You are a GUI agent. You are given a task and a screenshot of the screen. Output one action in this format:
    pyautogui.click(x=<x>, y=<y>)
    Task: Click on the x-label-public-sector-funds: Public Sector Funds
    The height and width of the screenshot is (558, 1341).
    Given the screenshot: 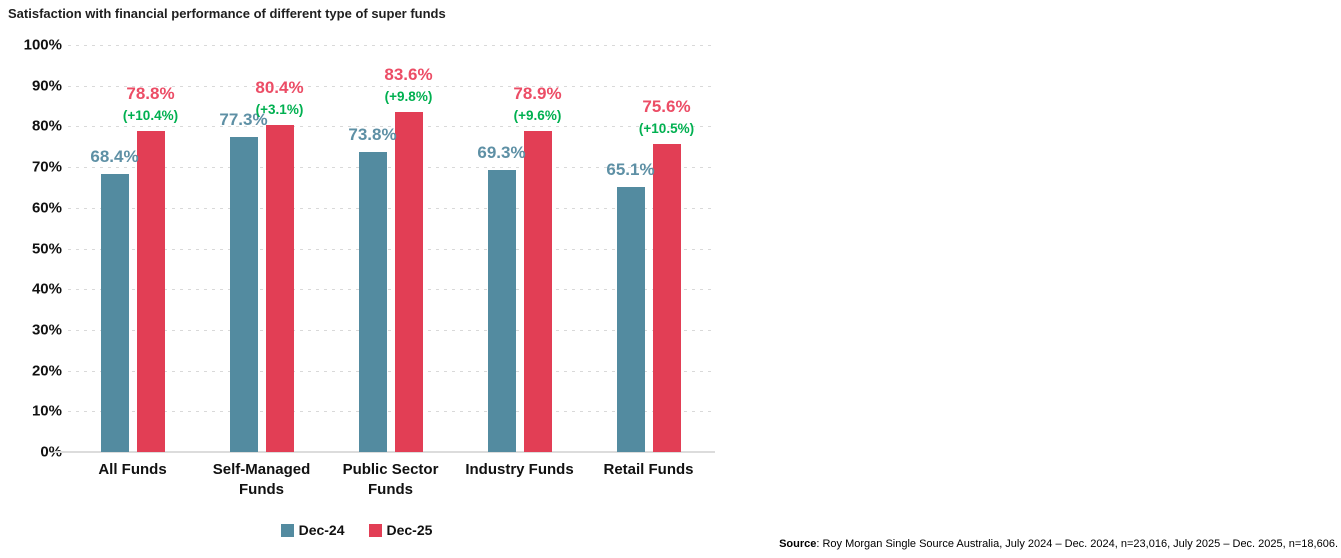 What is the action you would take?
    pyautogui.click(x=390, y=479)
    